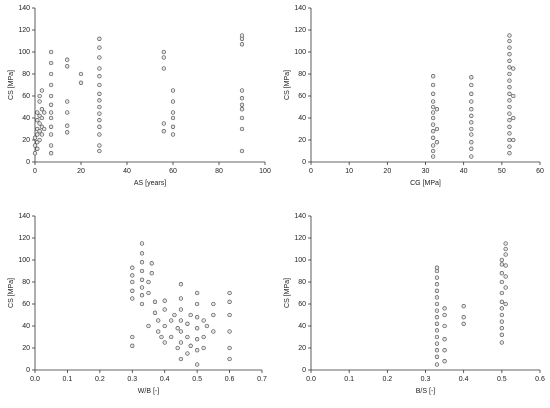 This screenshot has height=408, width=550. Describe the element at coordinates (425, 183) in the screenshot. I see `x-axis-label: CG [MPa]` at that location.